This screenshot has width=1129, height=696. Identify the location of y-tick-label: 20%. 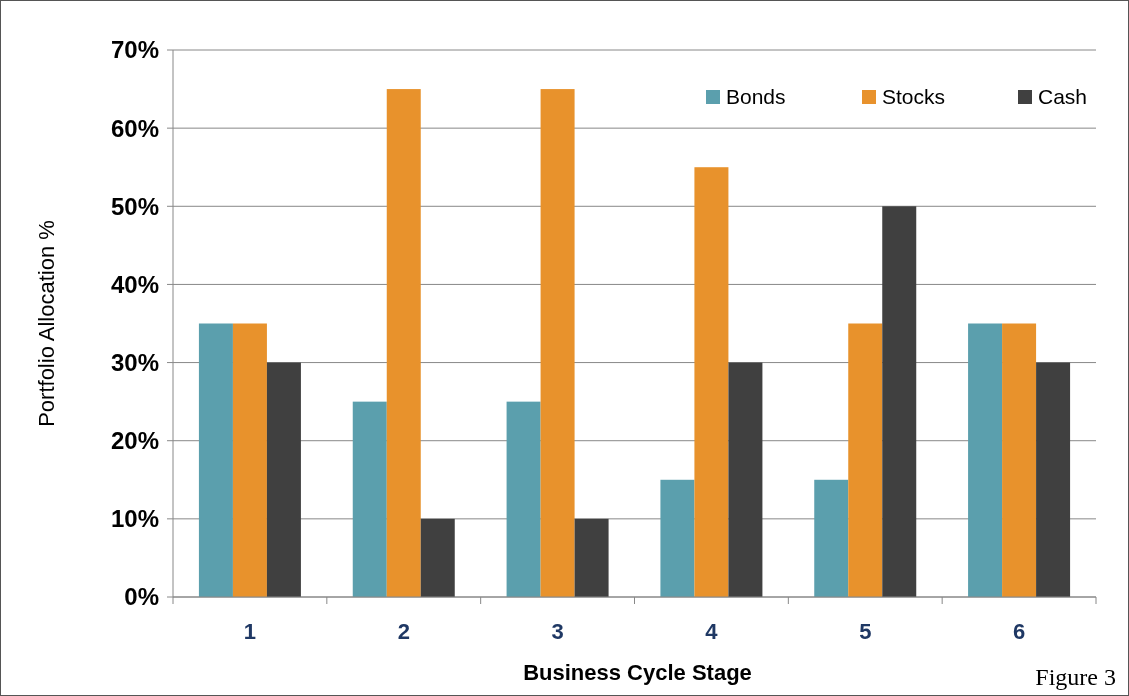
(134, 441).